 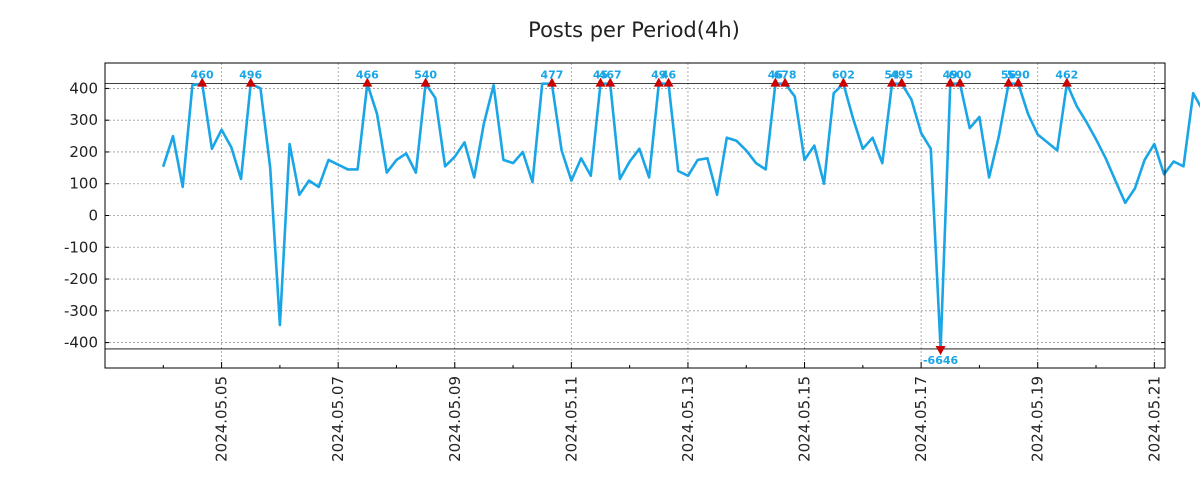 What do you see at coordinates (81, 279) in the screenshot?
I see `y-tick-label: -200` at bounding box center [81, 279].